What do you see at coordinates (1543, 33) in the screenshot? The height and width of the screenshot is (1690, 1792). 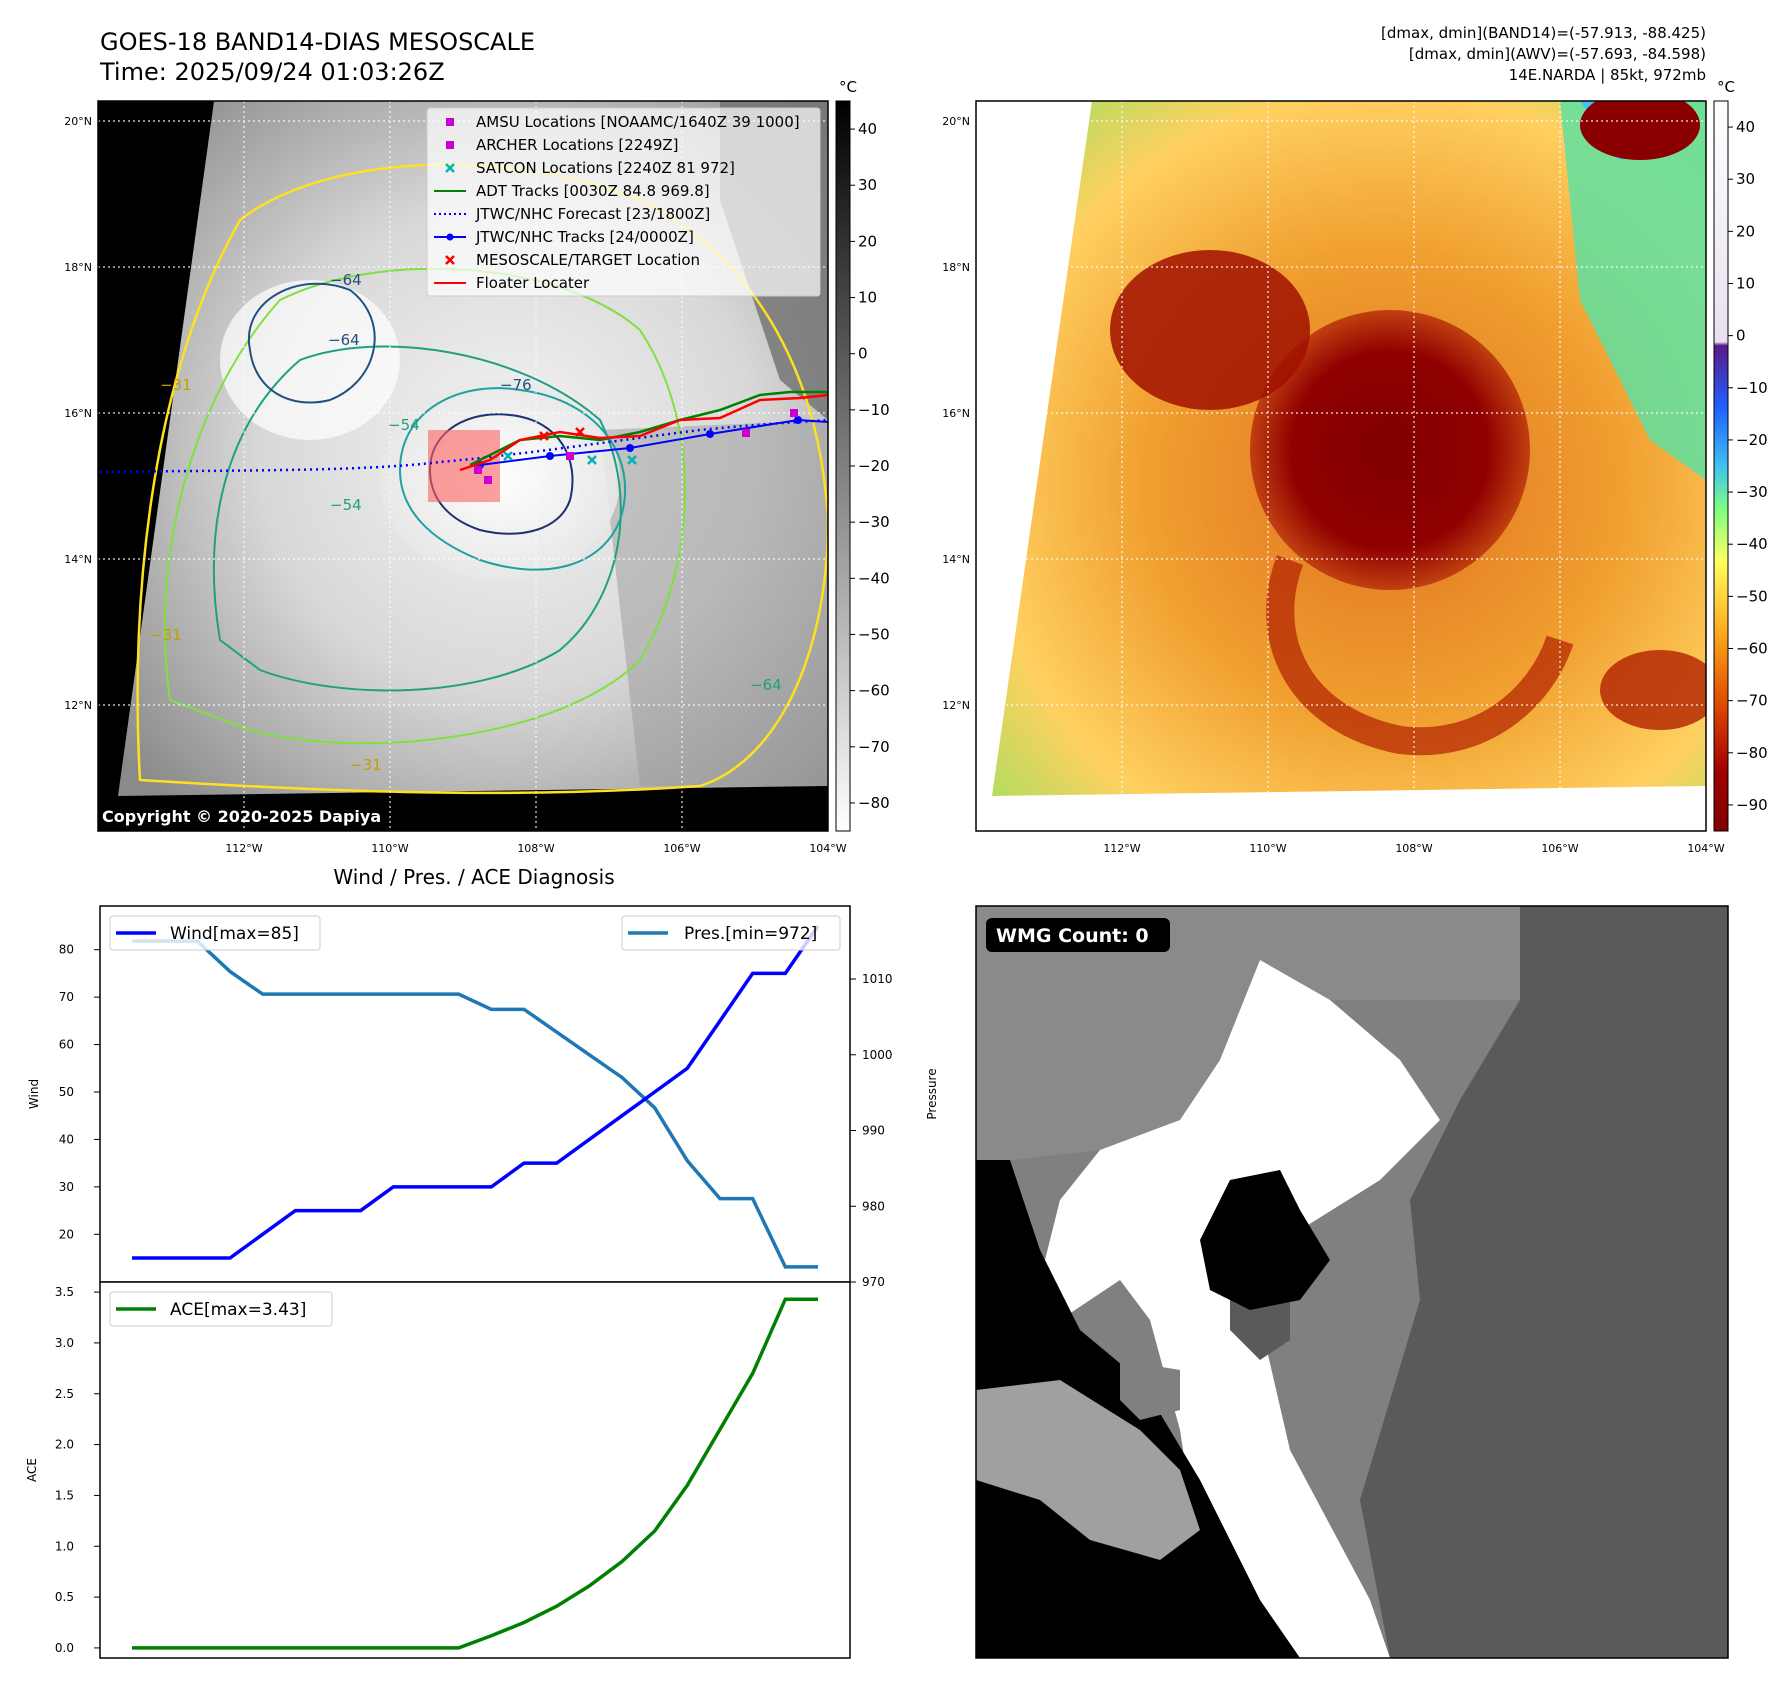 I see `info-line-1: [dmax, dmin](BAND14)=(-57.913, -88.425)` at bounding box center [1543, 33].